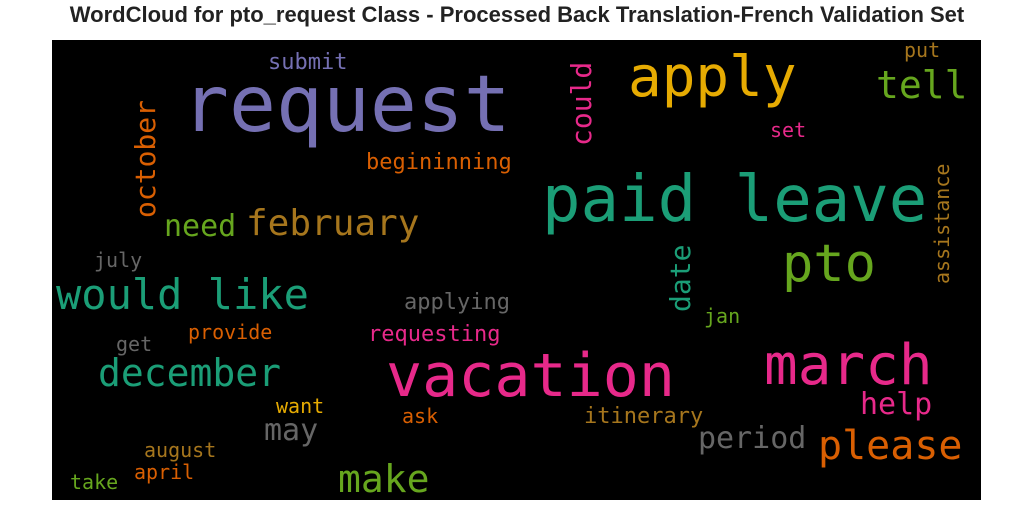  I want to click on word-july: july, so click(118, 260).